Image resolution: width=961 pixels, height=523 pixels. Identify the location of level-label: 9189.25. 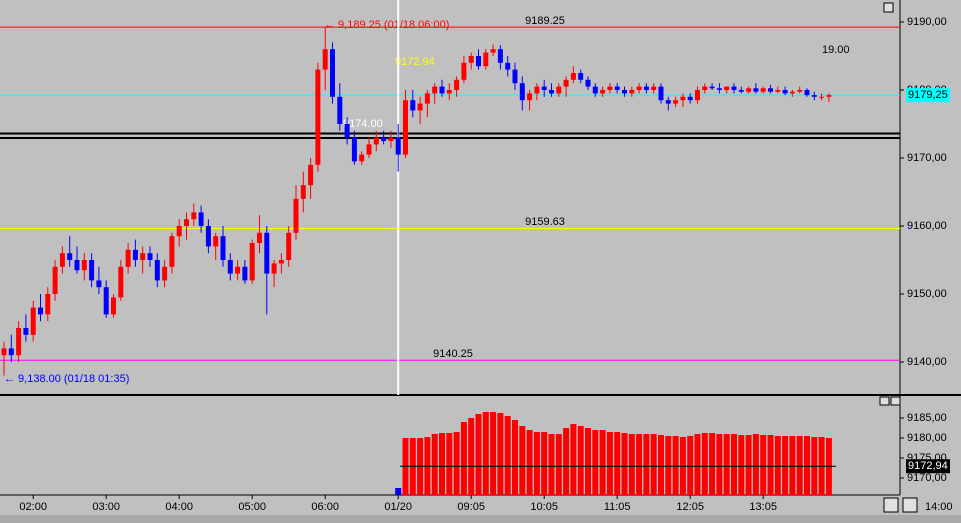
(545, 21).